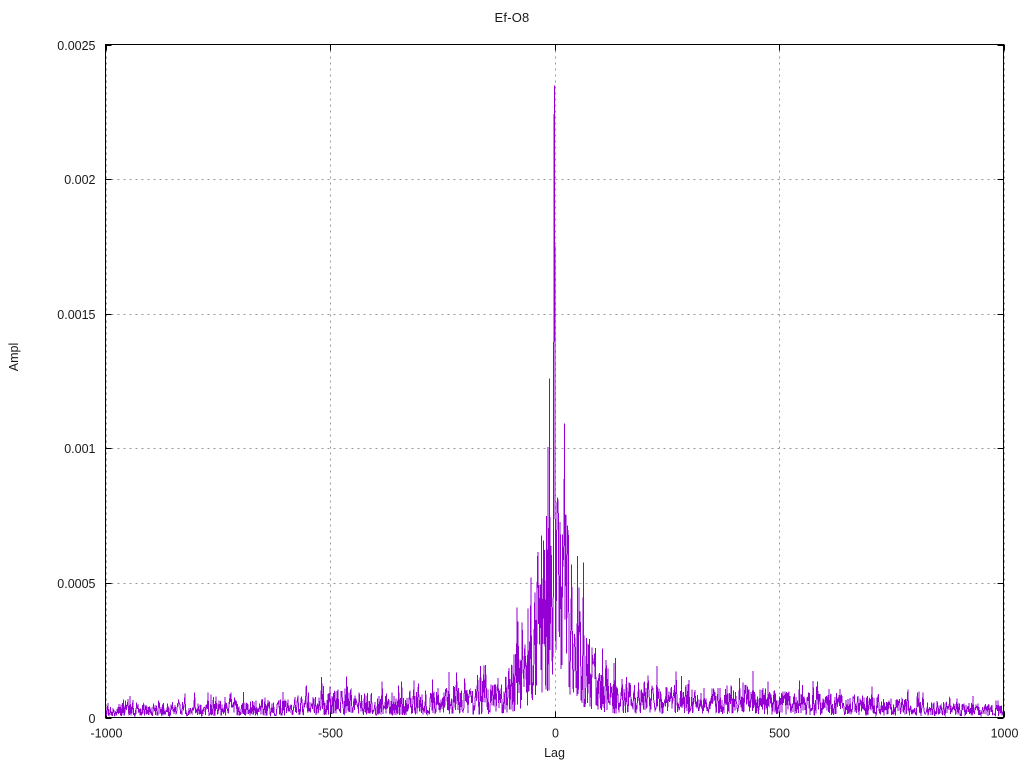  Describe the element at coordinates (76, 315) in the screenshot. I see `y-tick-label: 0.0015` at that location.